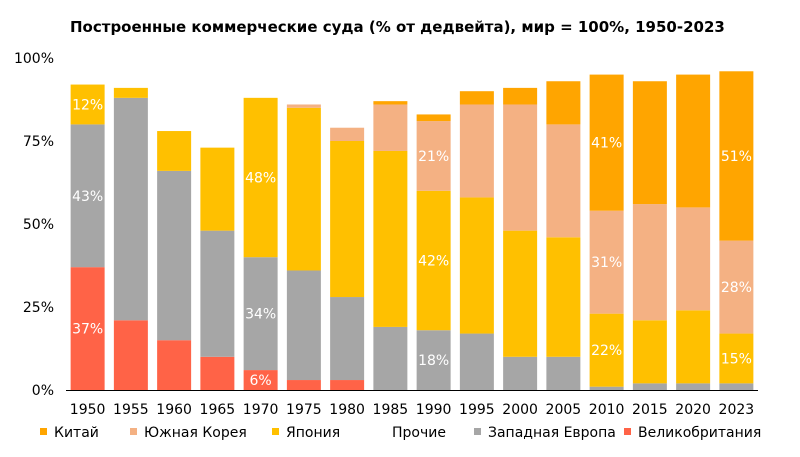 Image resolution: width=800 pixels, height=457 pixels. I want to click on bar-segment-западная-европа-1970, so click(260, 314).